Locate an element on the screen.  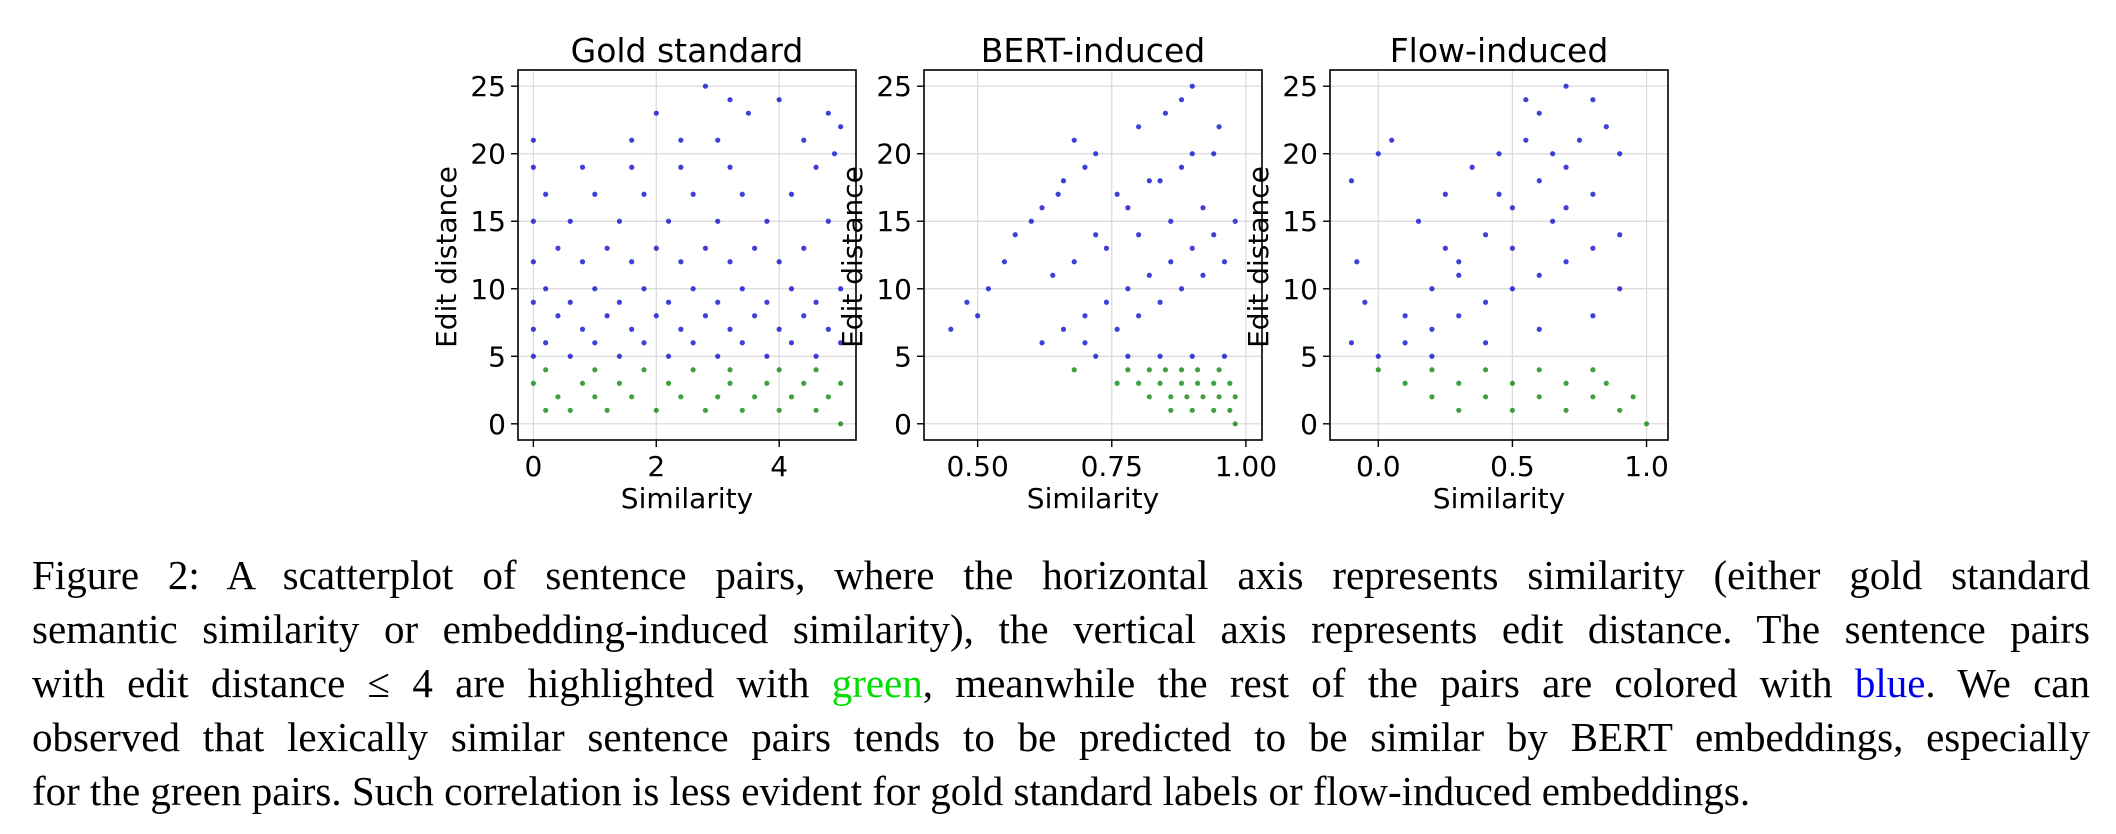
x-tick-label: 0.75 is located at coordinates (1112, 466).